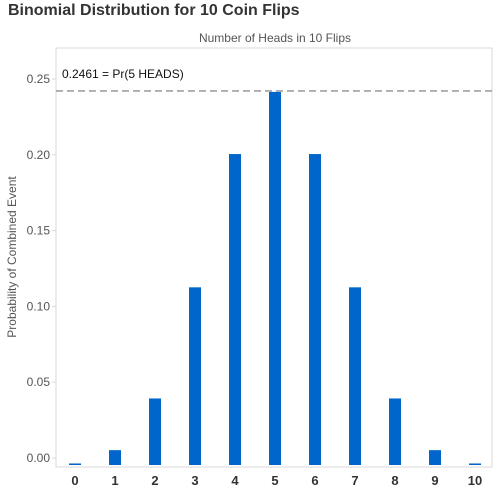 This screenshot has width=497, height=490. What do you see at coordinates (235, 480) in the screenshot?
I see `x-tick-label: 4` at bounding box center [235, 480].